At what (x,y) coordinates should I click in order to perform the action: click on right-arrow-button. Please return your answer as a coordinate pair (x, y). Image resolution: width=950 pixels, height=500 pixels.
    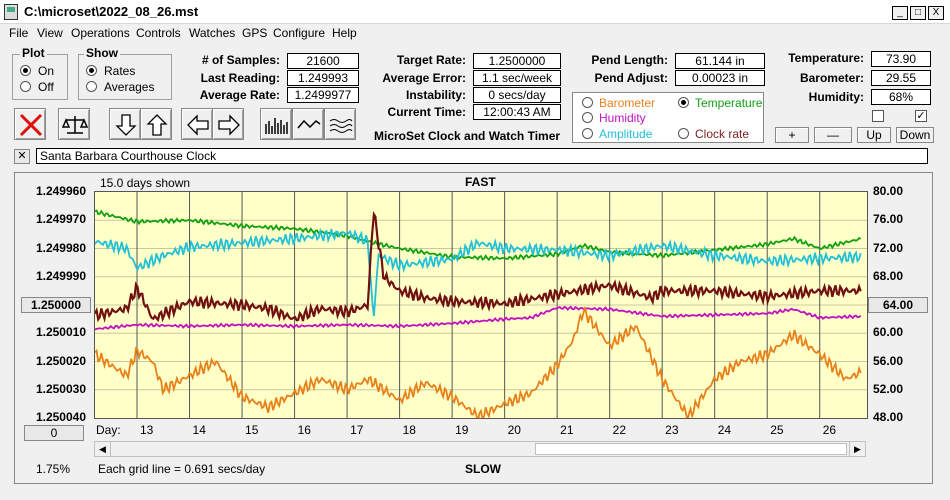
    Looking at the image, I should click on (228, 124).